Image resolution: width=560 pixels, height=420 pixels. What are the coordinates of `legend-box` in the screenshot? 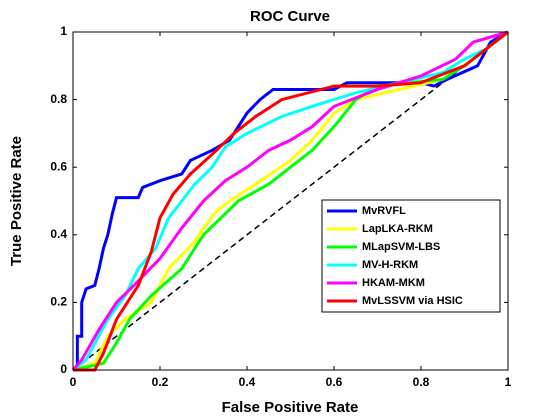 It's located at (411, 256).